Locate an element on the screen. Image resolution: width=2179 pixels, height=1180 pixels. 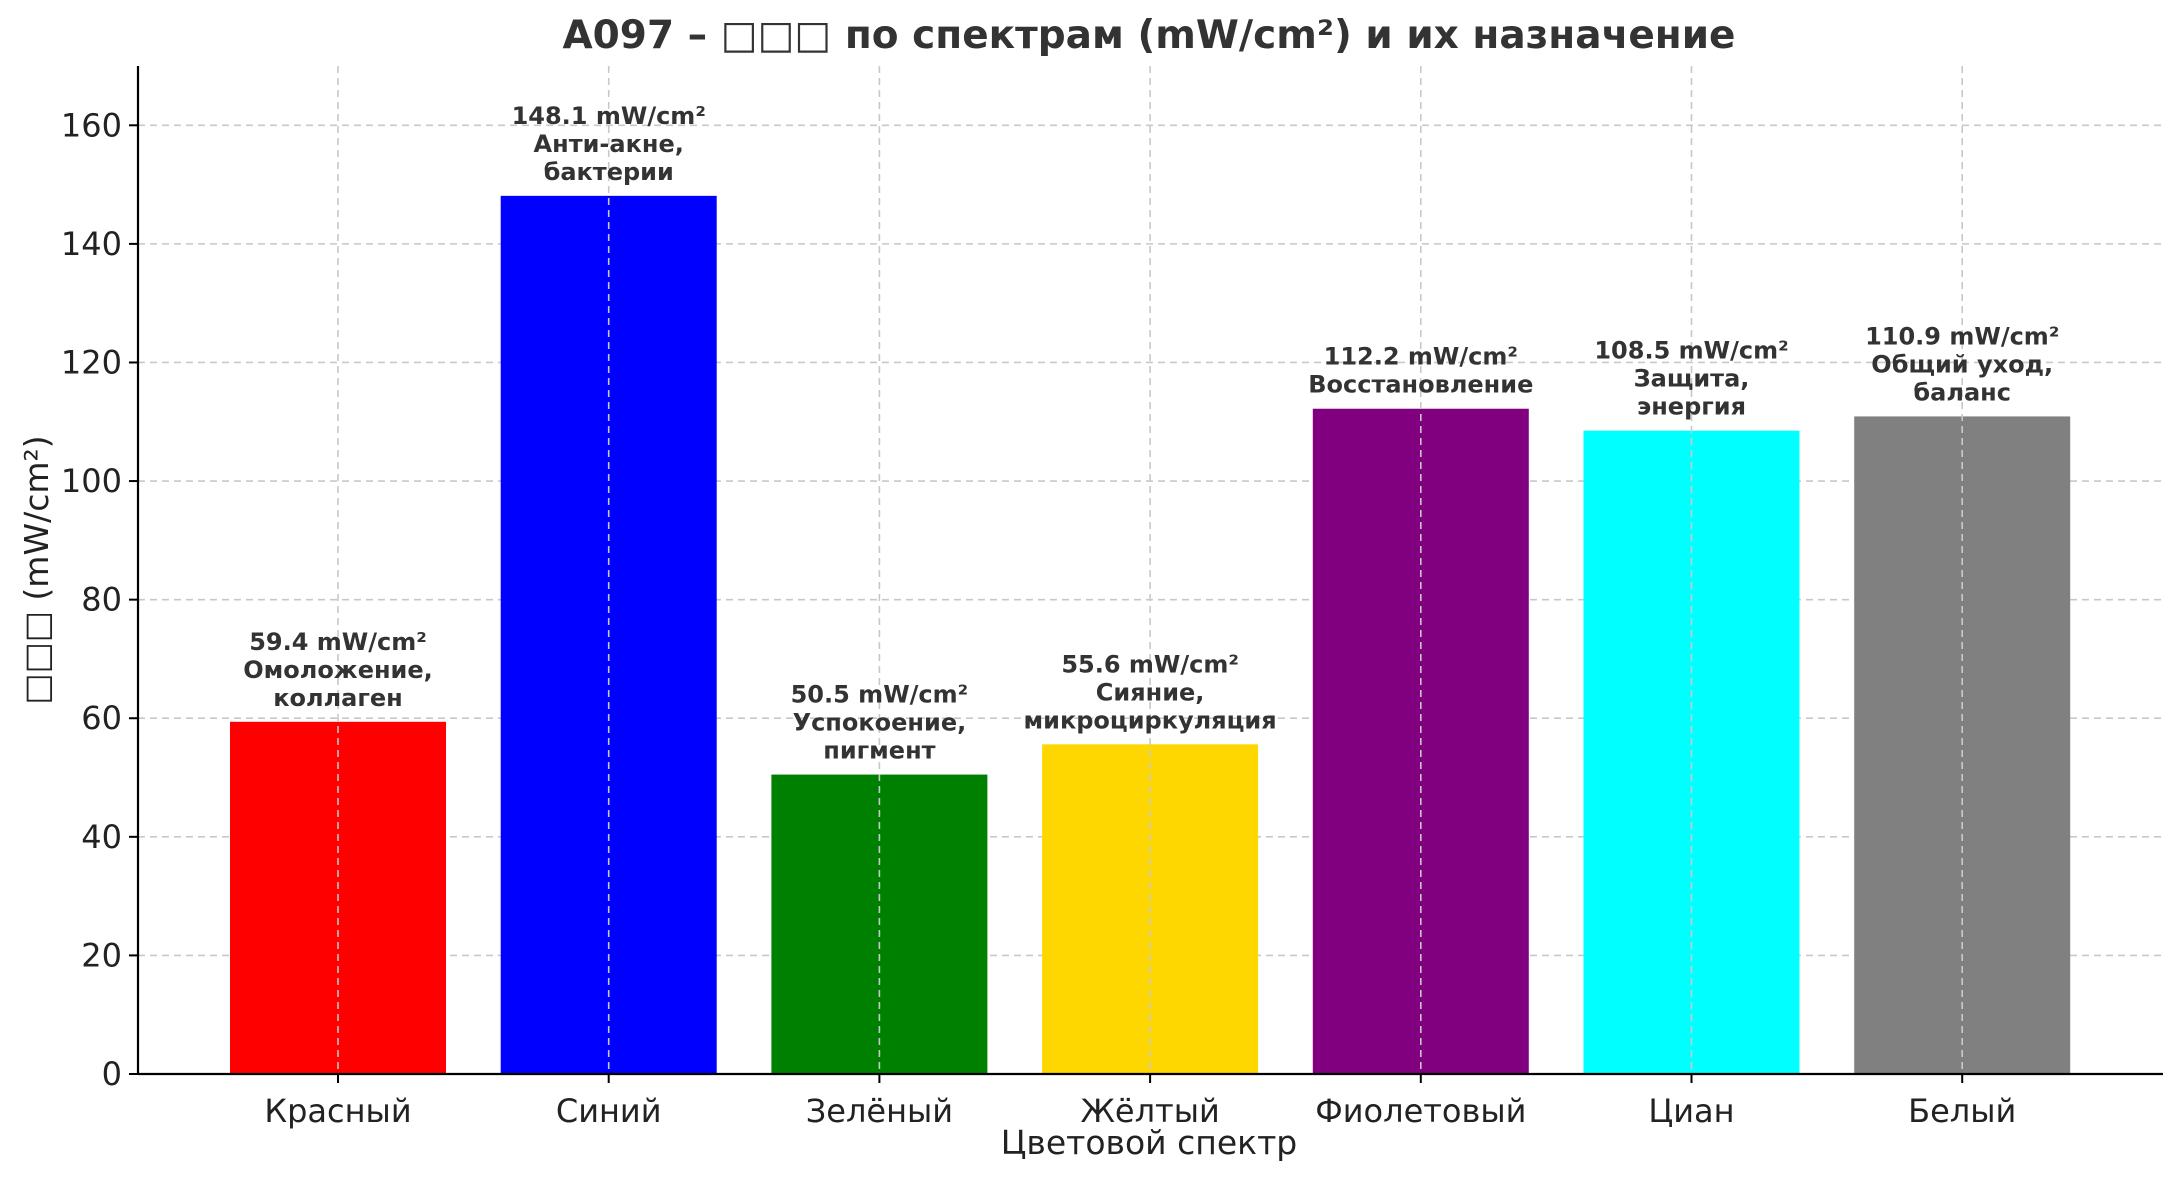
x-tick-label: Жёлтый is located at coordinates (1149, 1111).